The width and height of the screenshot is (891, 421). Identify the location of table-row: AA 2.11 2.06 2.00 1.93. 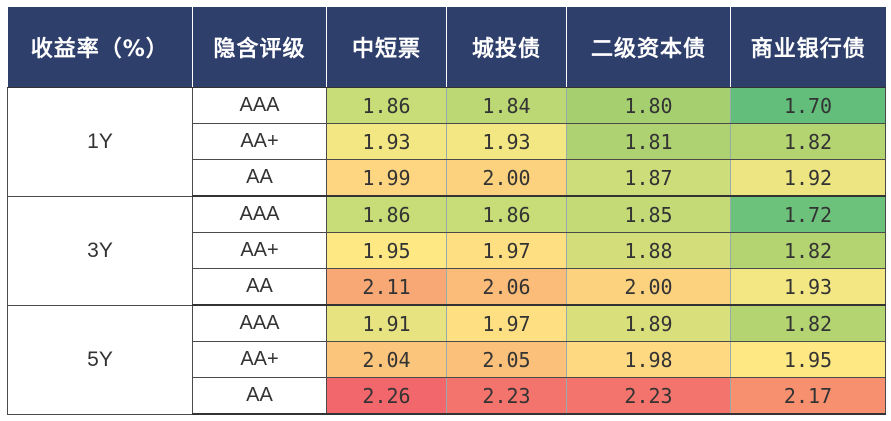
(447, 287).